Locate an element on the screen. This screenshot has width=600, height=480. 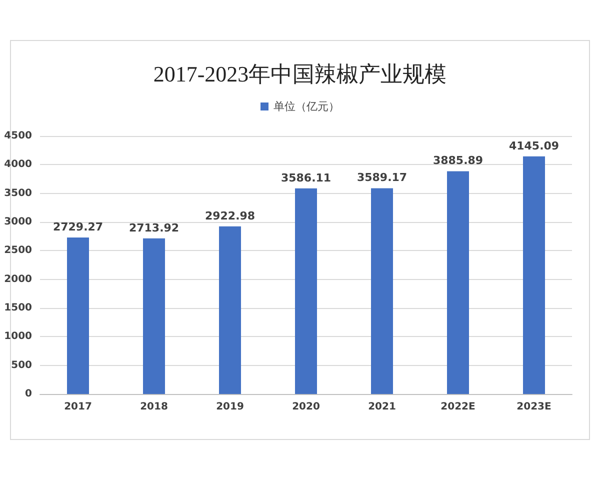
y-tick-label: 0 is located at coordinates (28, 394).